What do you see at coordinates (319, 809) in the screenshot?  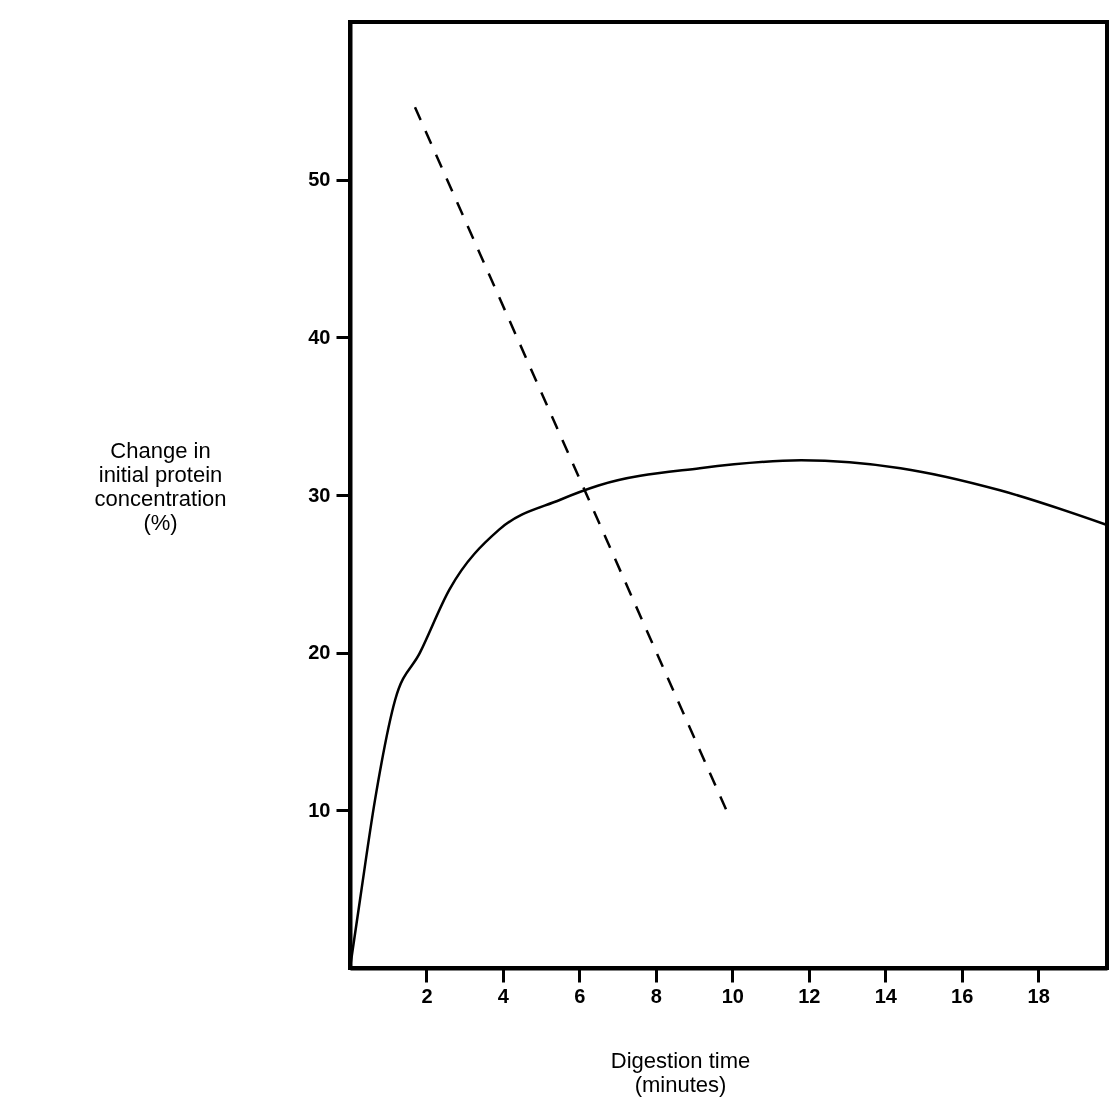 I see `y-tick-label: 10` at bounding box center [319, 809].